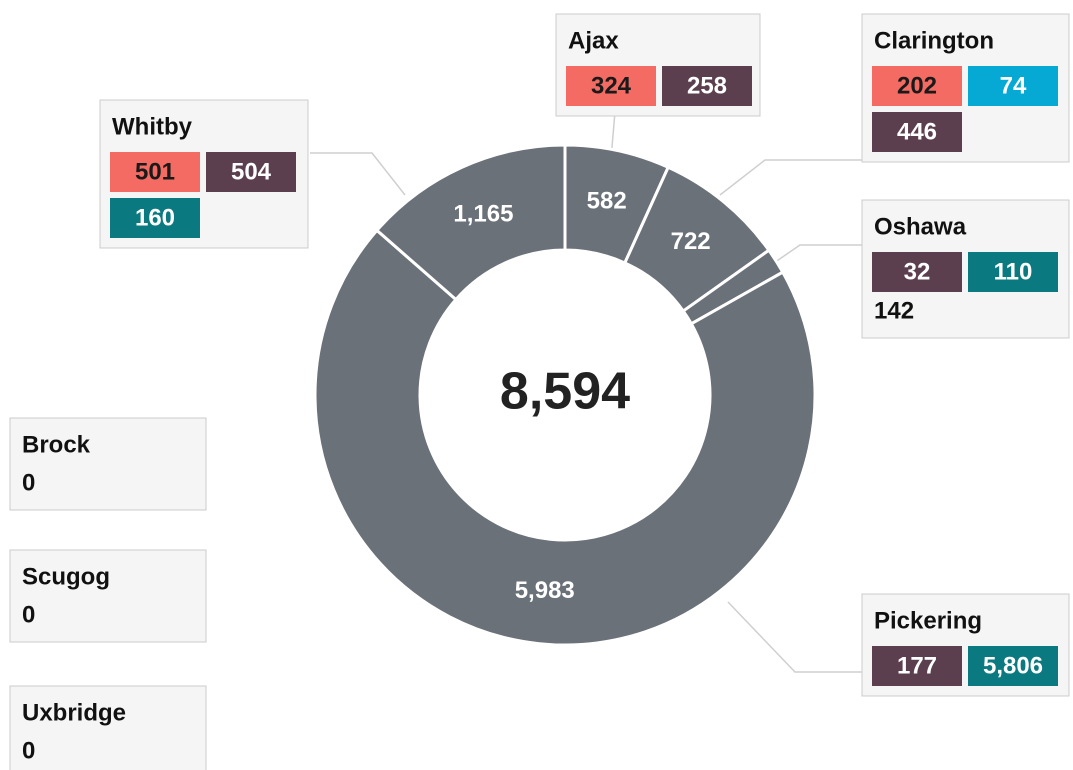 Image resolution: width=1073 pixels, height=770 pixels. I want to click on part-label: 5,806, so click(1013, 665).